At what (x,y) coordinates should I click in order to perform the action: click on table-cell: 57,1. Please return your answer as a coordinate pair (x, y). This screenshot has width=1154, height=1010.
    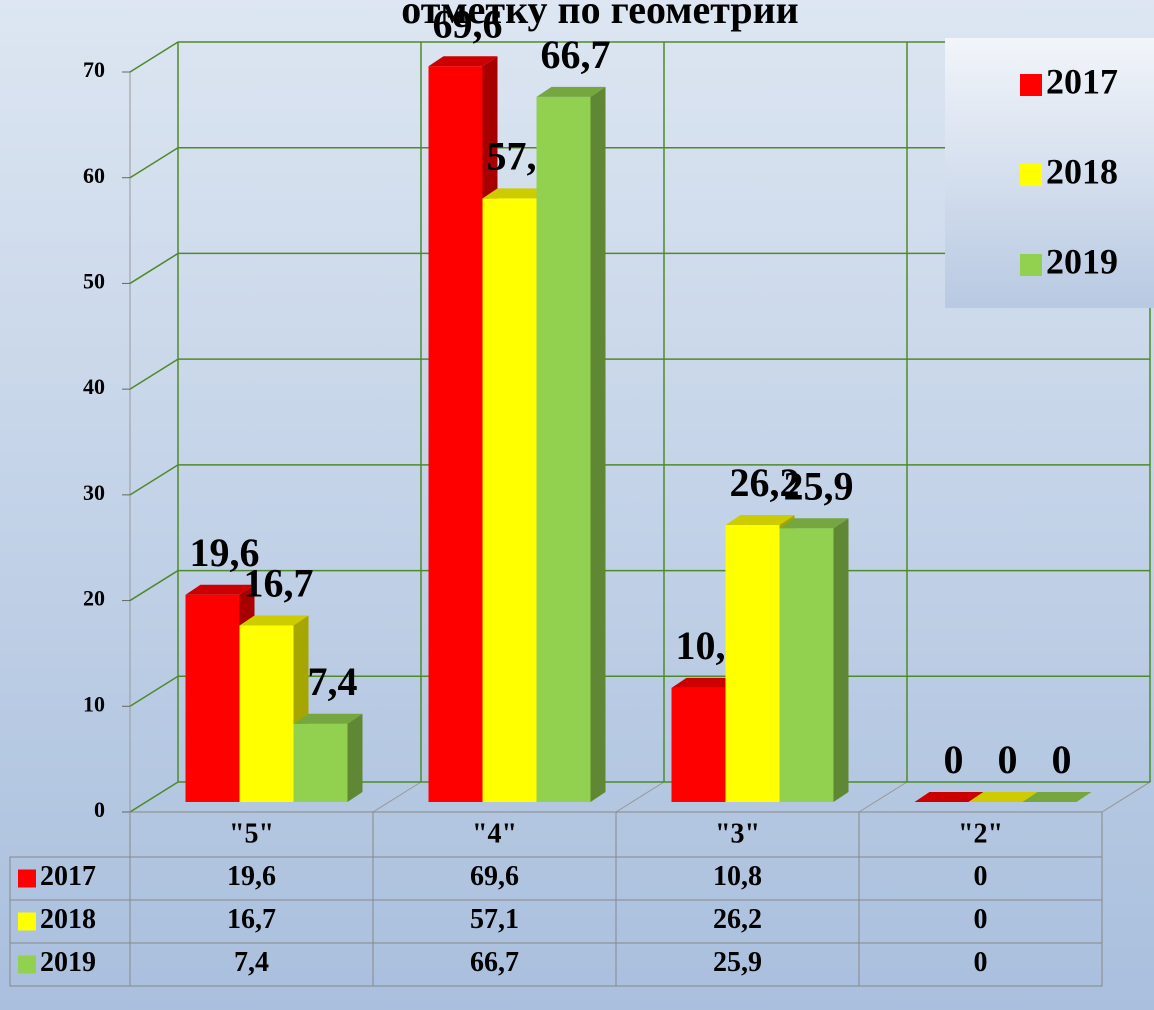
    Looking at the image, I should click on (494, 919).